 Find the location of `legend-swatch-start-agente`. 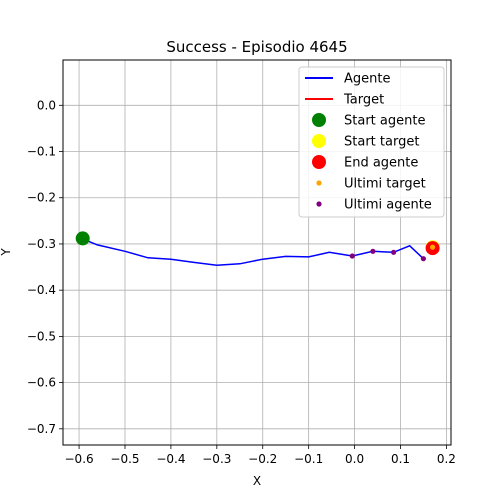

legend-swatch-start-agente is located at coordinates (319, 120).